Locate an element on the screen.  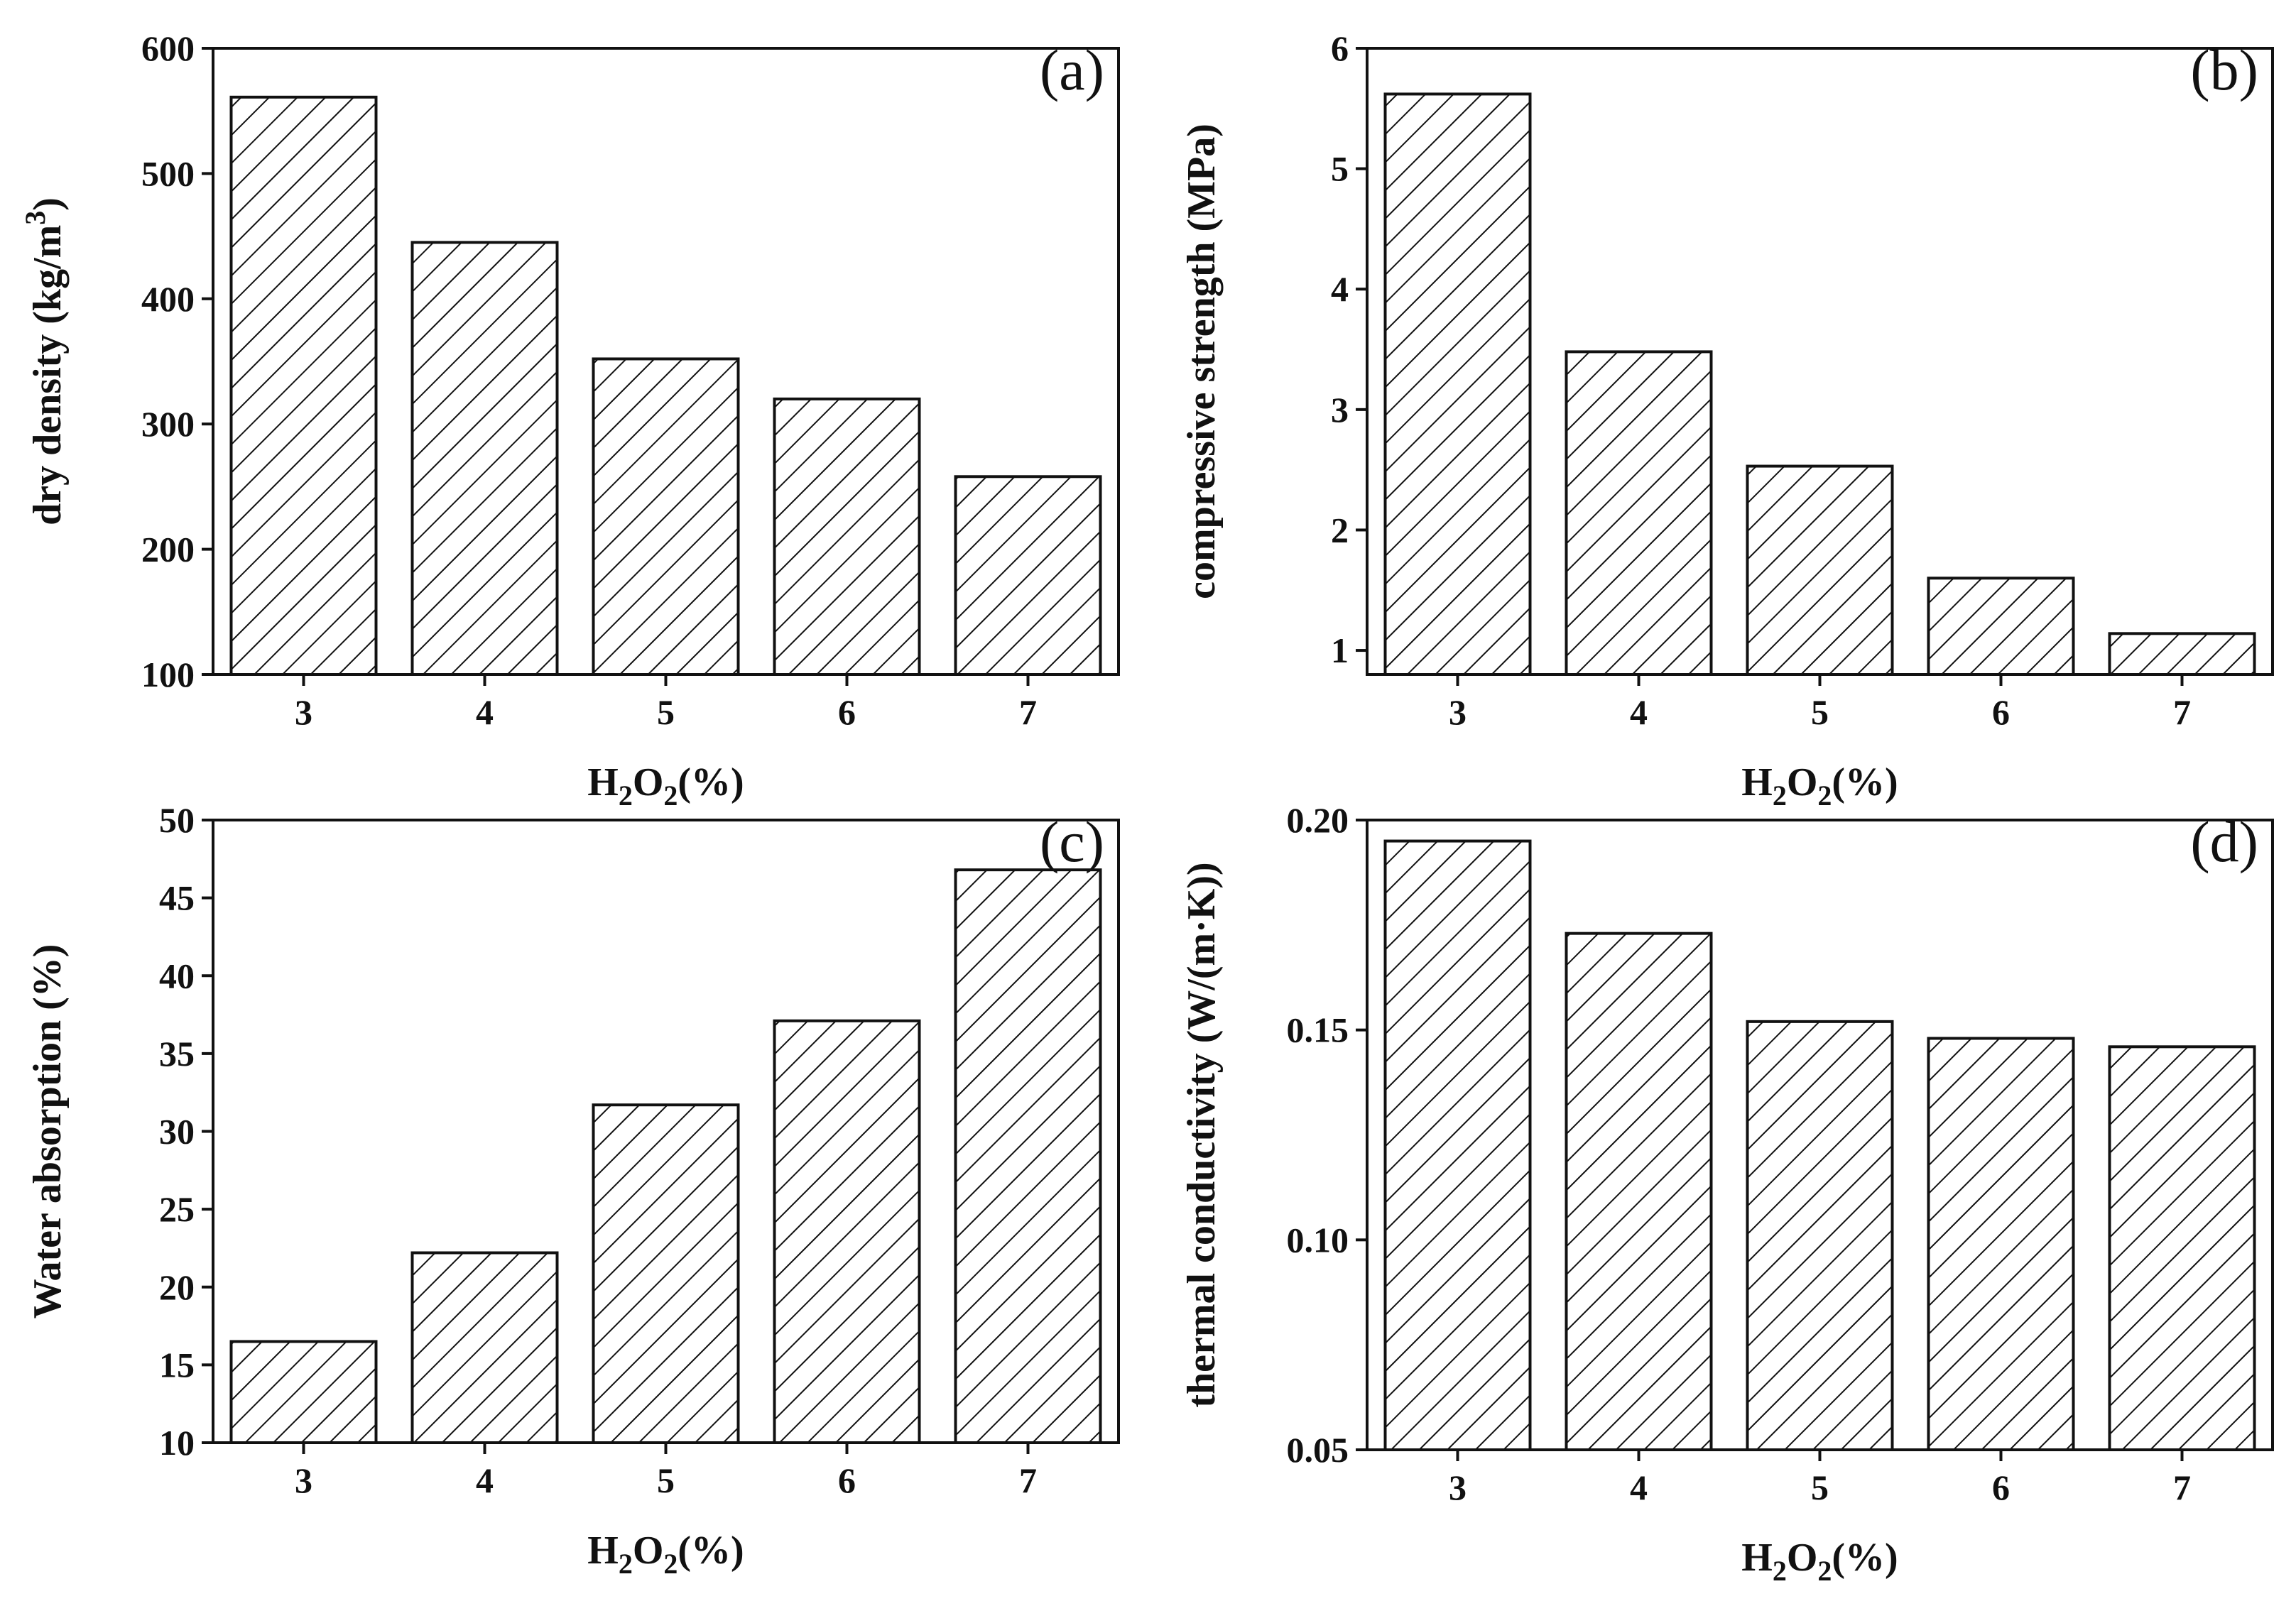
y-tick-label: 200 is located at coordinates (168, 549).